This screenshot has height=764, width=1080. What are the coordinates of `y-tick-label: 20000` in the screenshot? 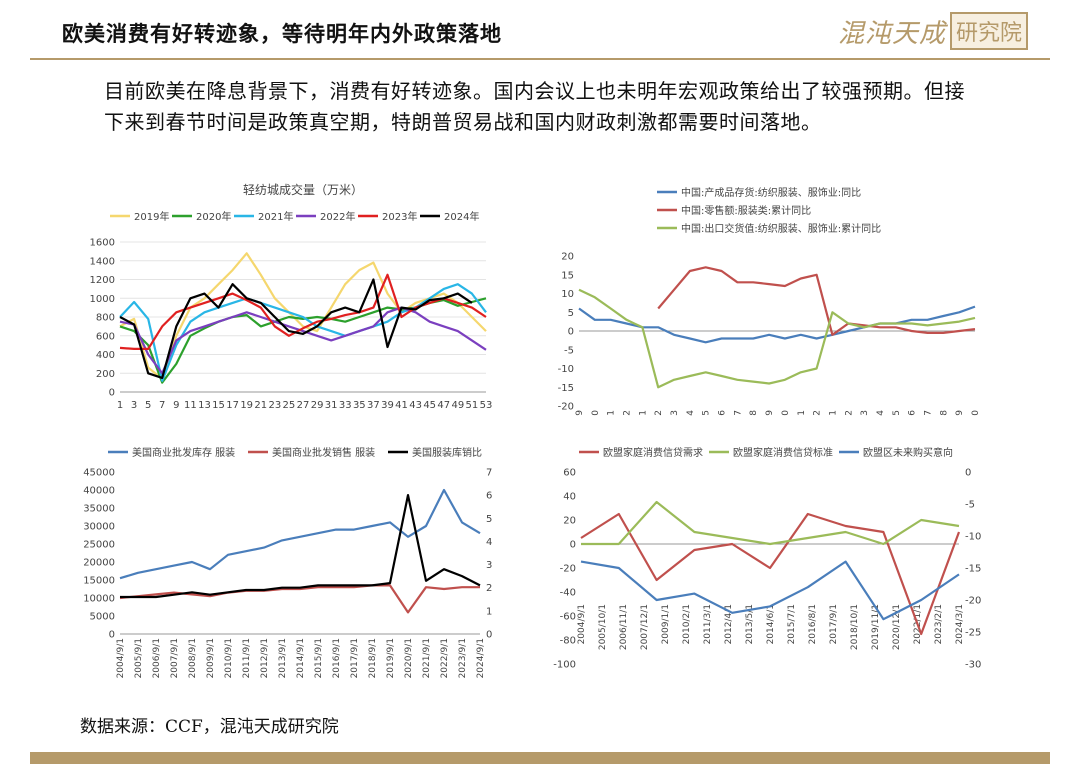 It's located at (99, 563).